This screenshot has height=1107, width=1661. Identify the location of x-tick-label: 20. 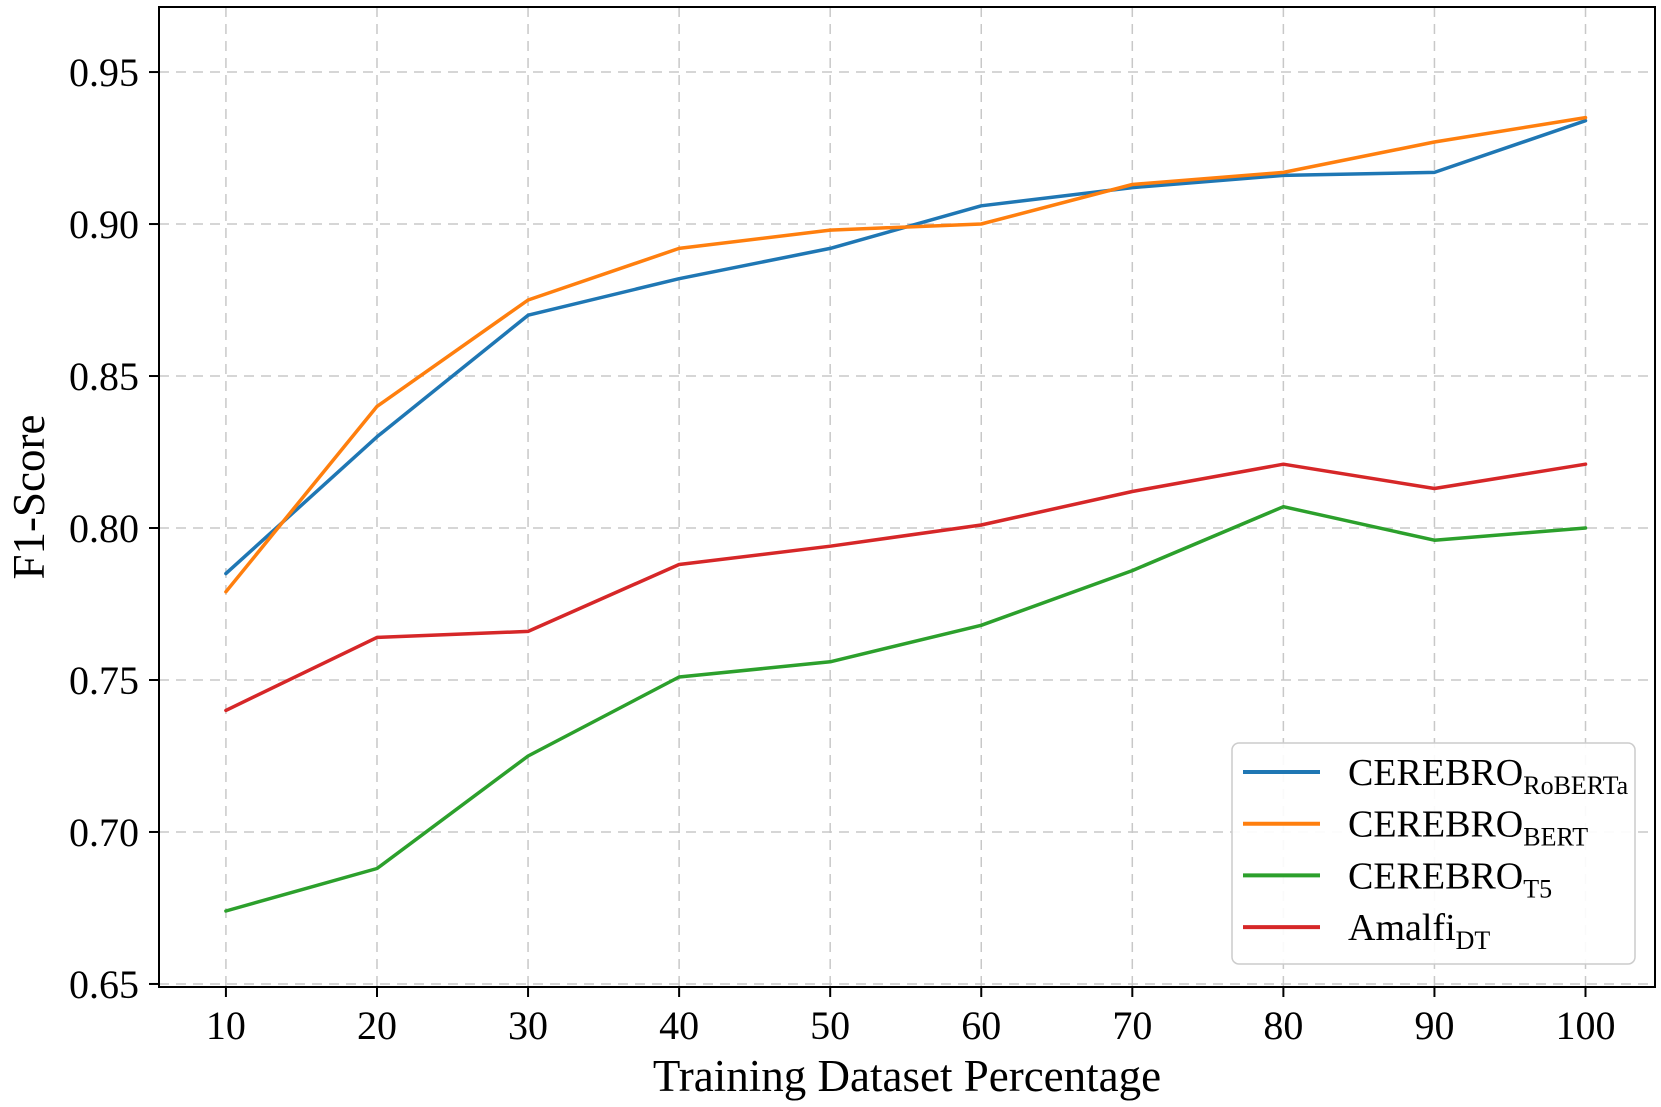
(377, 1025).